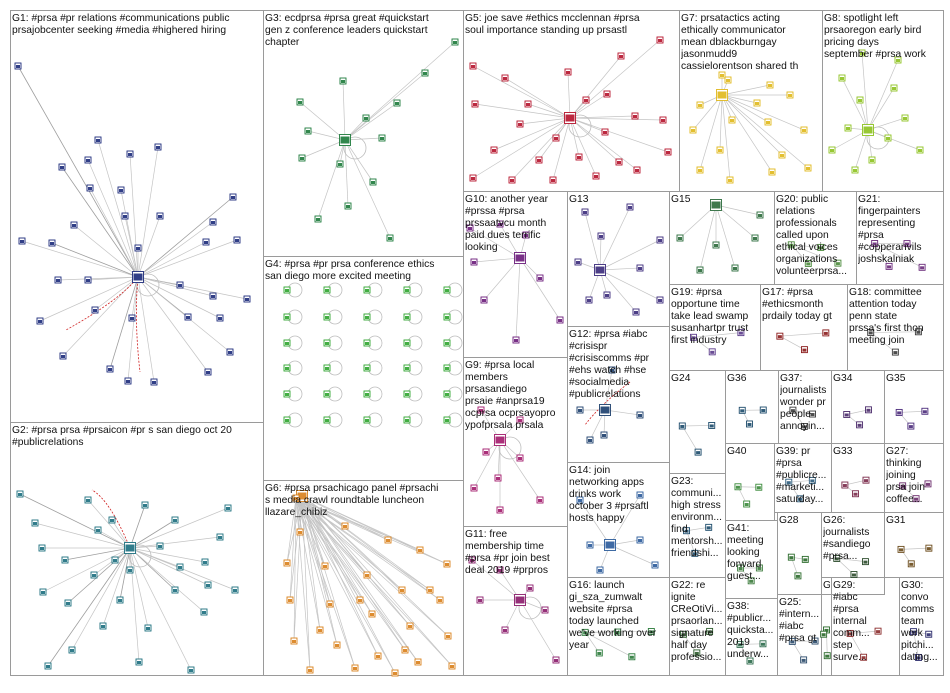 The height and width of the screenshot is (693, 950). Describe the element at coordinates (715, 328) in the screenshot. I see `group-box-g19` at that location.